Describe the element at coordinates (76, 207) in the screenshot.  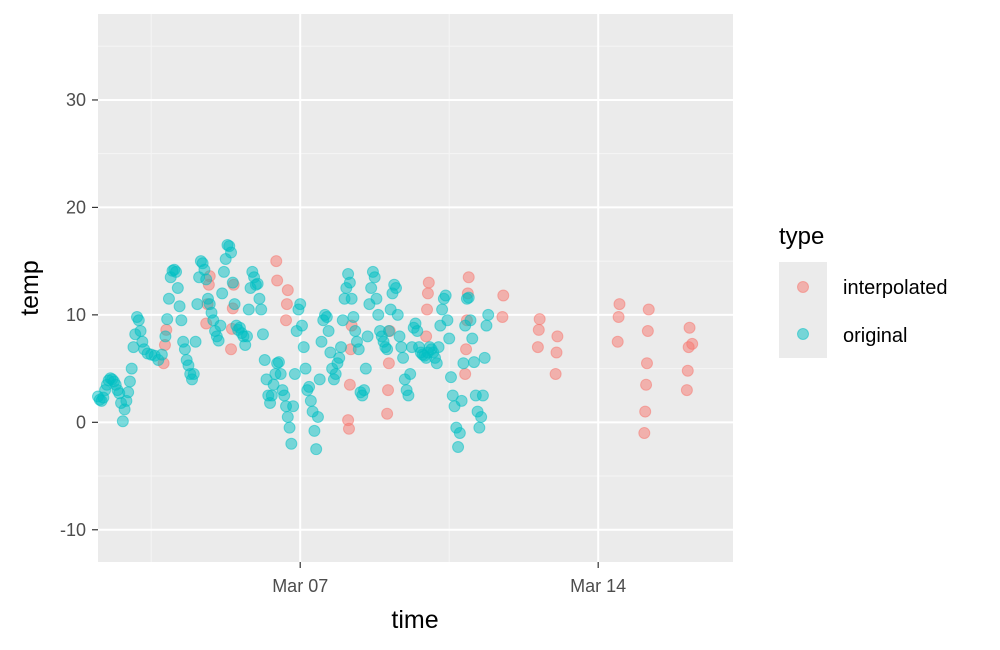
I see `y-tick-label: 20` at that location.